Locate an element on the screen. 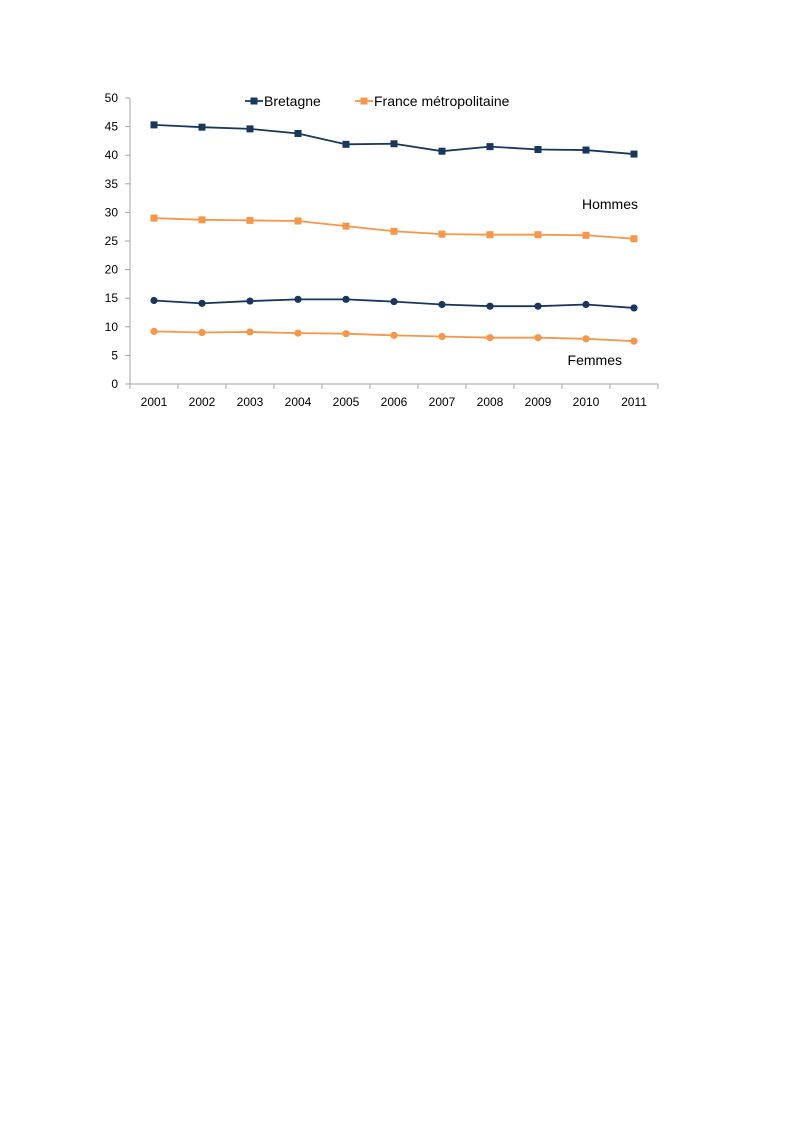  y-tick-label: 40 is located at coordinates (112, 155).